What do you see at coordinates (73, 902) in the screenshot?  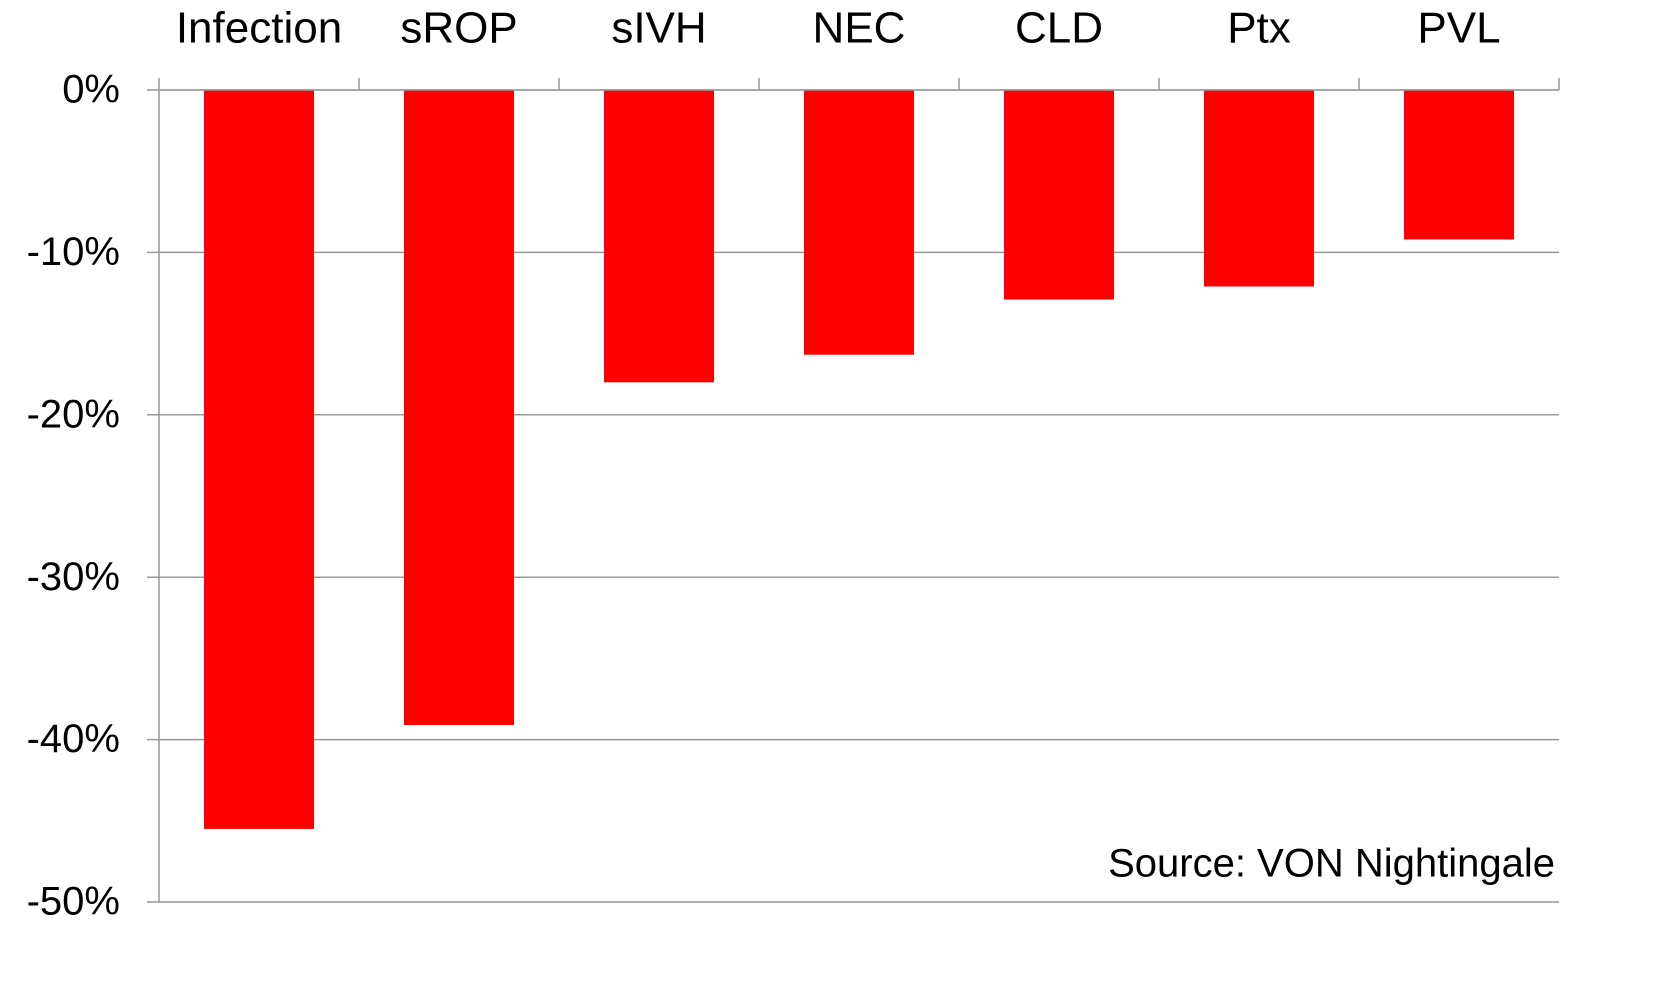 I see `y-tick-label: -50%` at bounding box center [73, 902].